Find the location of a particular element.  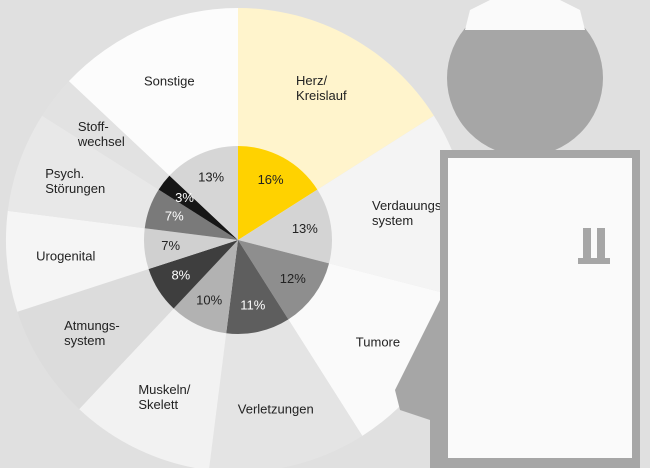

value-label: 10% is located at coordinates (209, 300).